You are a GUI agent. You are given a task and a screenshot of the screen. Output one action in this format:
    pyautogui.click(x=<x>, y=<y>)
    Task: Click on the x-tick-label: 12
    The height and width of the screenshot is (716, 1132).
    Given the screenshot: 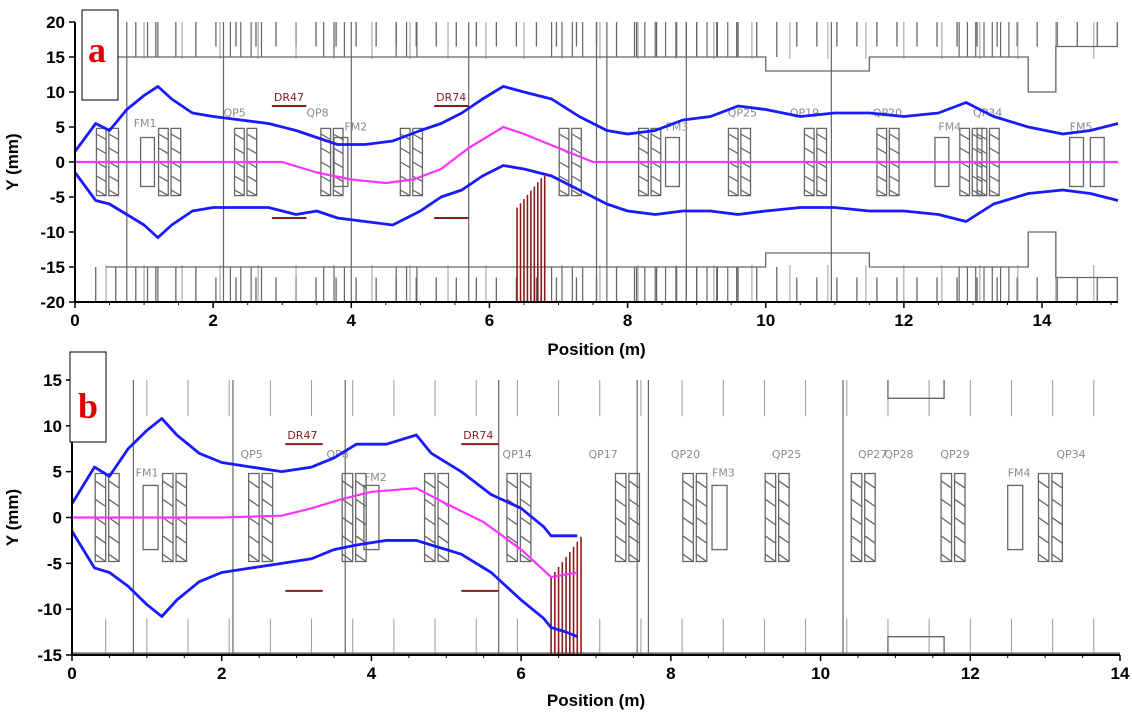 What is the action you would take?
    pyautogui.click(x=903, y=320)
    